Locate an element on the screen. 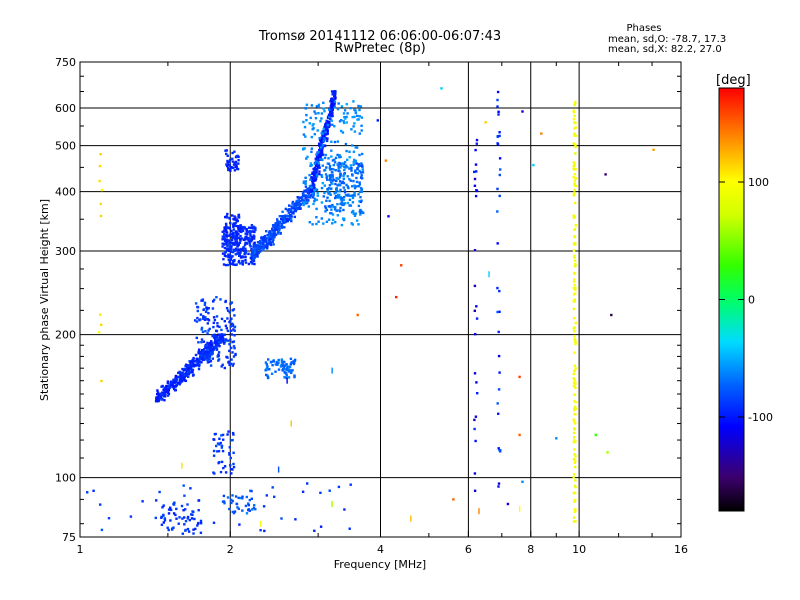 This screenshot has height=600, width=800. y-tick-label: 75 is located at coordinates (69, 537).